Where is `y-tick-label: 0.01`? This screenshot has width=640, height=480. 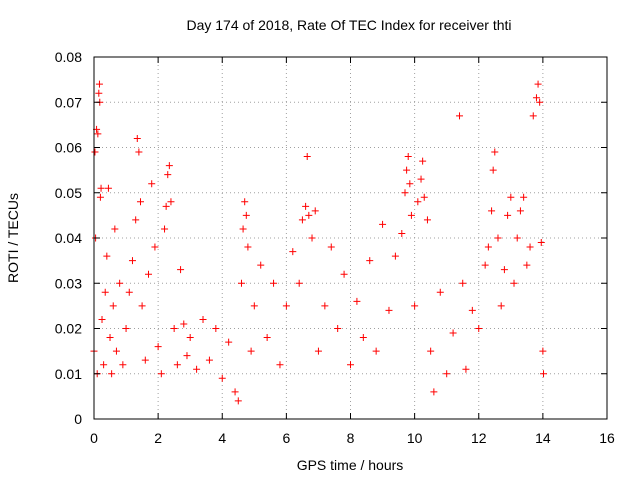 y-tick-label: 0.01 is located at coordinates (68, 374).